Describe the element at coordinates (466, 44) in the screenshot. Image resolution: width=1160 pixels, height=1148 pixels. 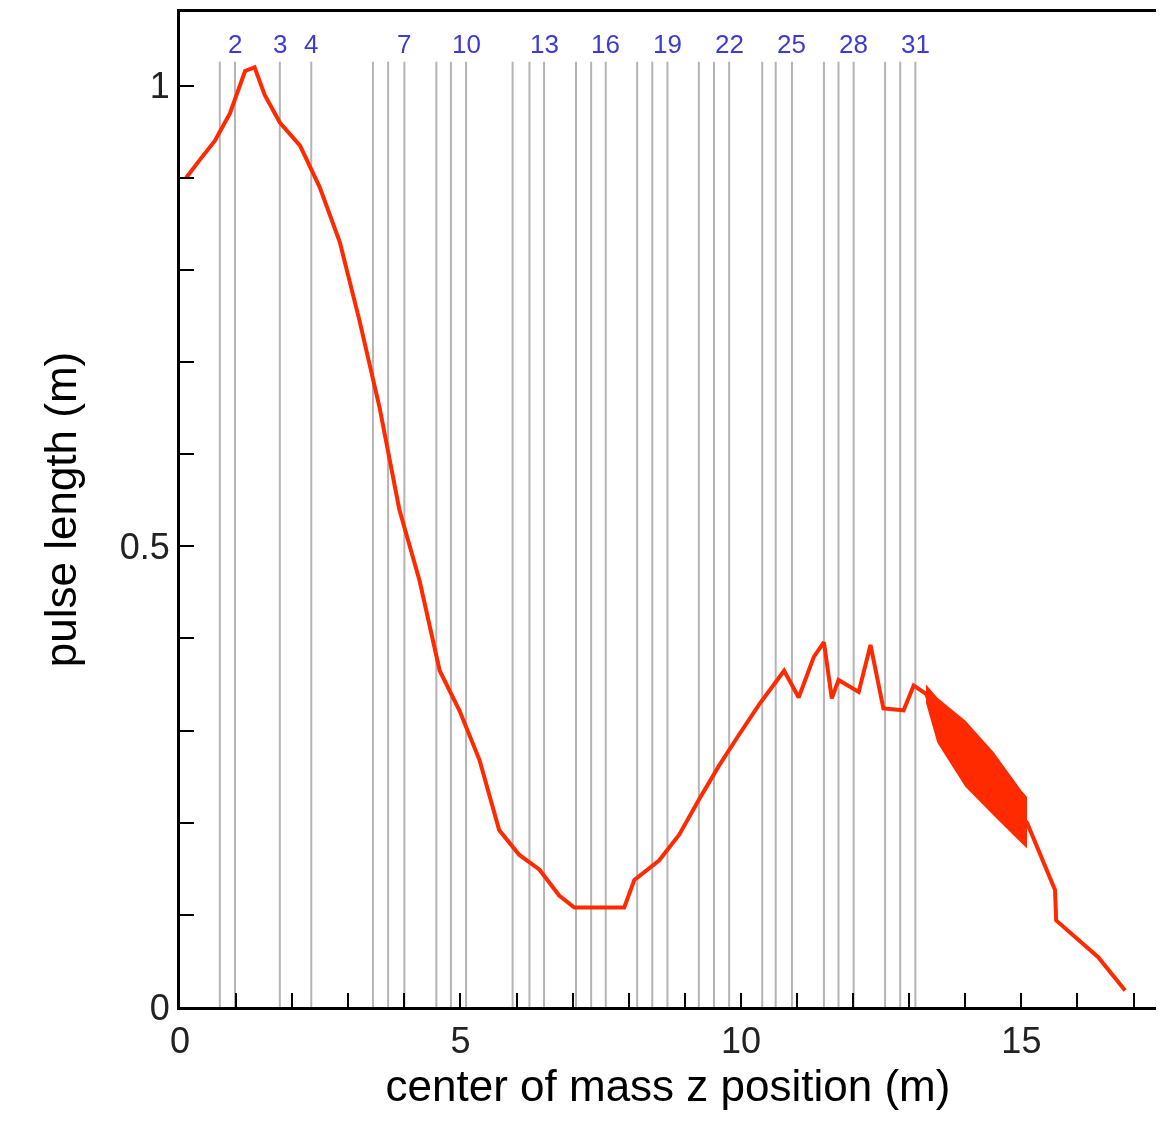
I see `annotation: 10` at that location.